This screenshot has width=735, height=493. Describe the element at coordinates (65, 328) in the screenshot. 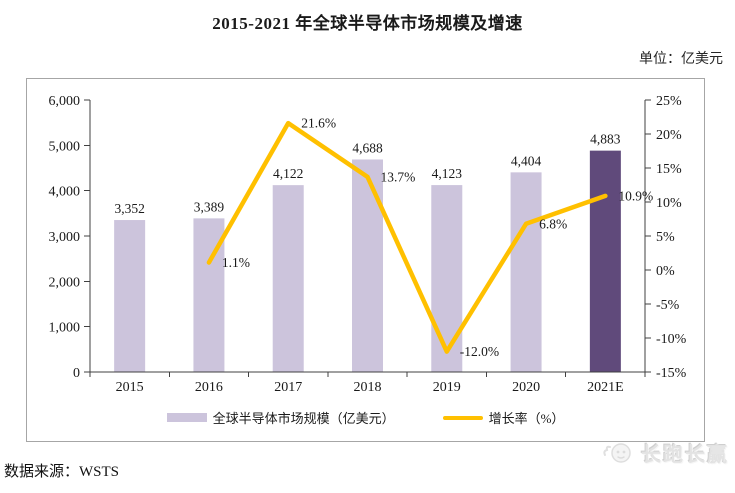

I see `left-axis-tick-label: 1,000` at that location.